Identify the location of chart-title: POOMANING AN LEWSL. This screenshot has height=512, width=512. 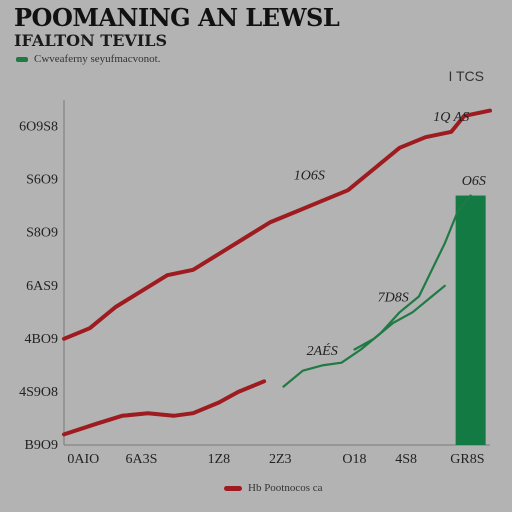
(177, 17).